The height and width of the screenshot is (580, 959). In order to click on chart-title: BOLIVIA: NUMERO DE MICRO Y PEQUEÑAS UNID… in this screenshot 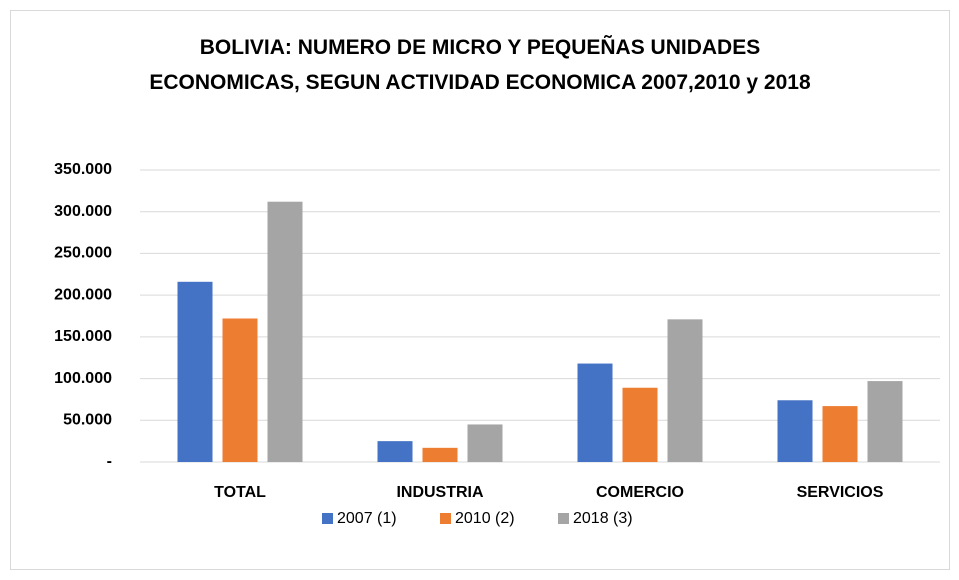, I will do `click(480, 65)`.